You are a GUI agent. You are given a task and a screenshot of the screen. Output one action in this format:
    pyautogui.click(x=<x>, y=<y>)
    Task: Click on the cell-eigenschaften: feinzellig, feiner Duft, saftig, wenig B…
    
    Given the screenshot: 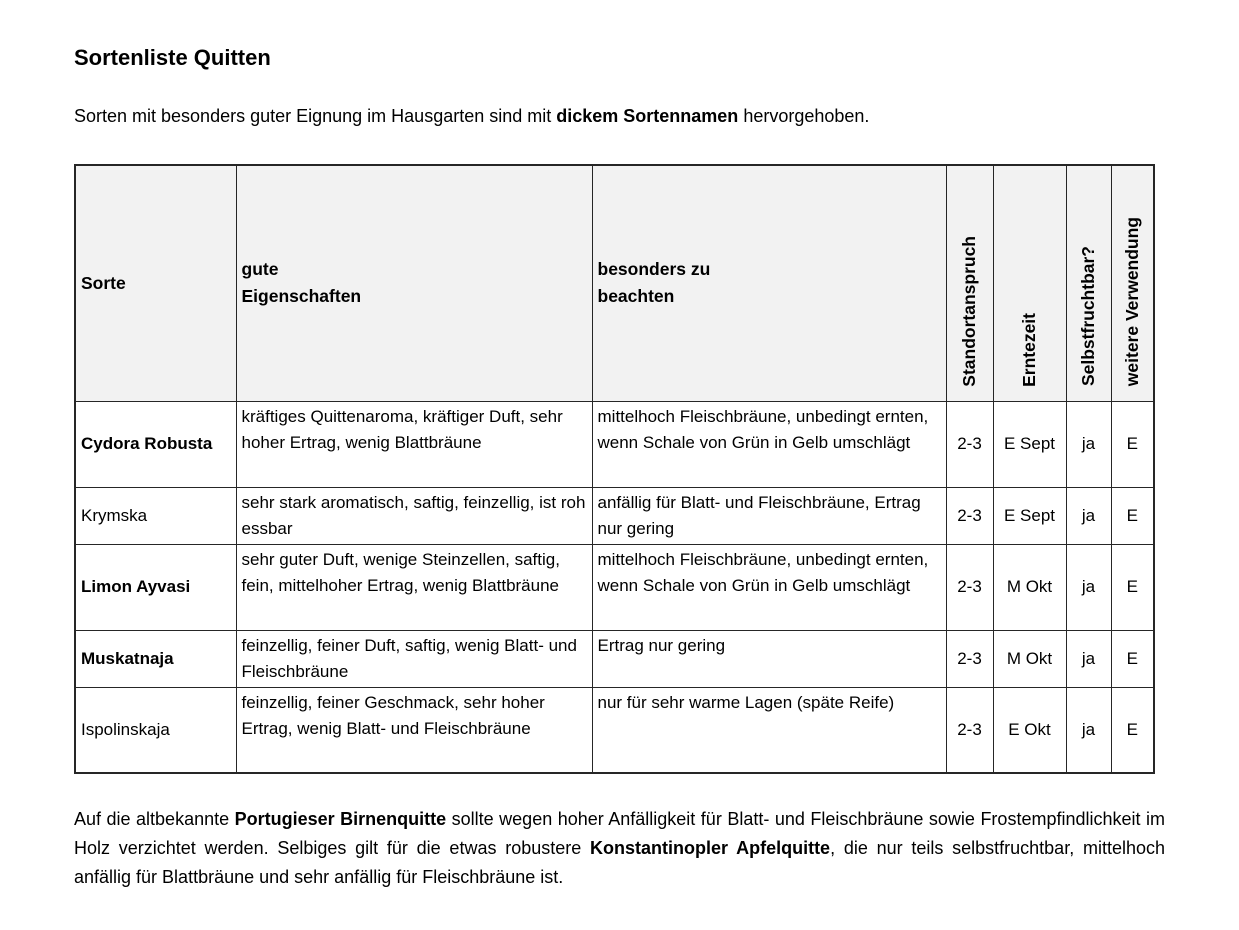 What is the action you would take?
    pyautogui.click(x=414, y=658)
    